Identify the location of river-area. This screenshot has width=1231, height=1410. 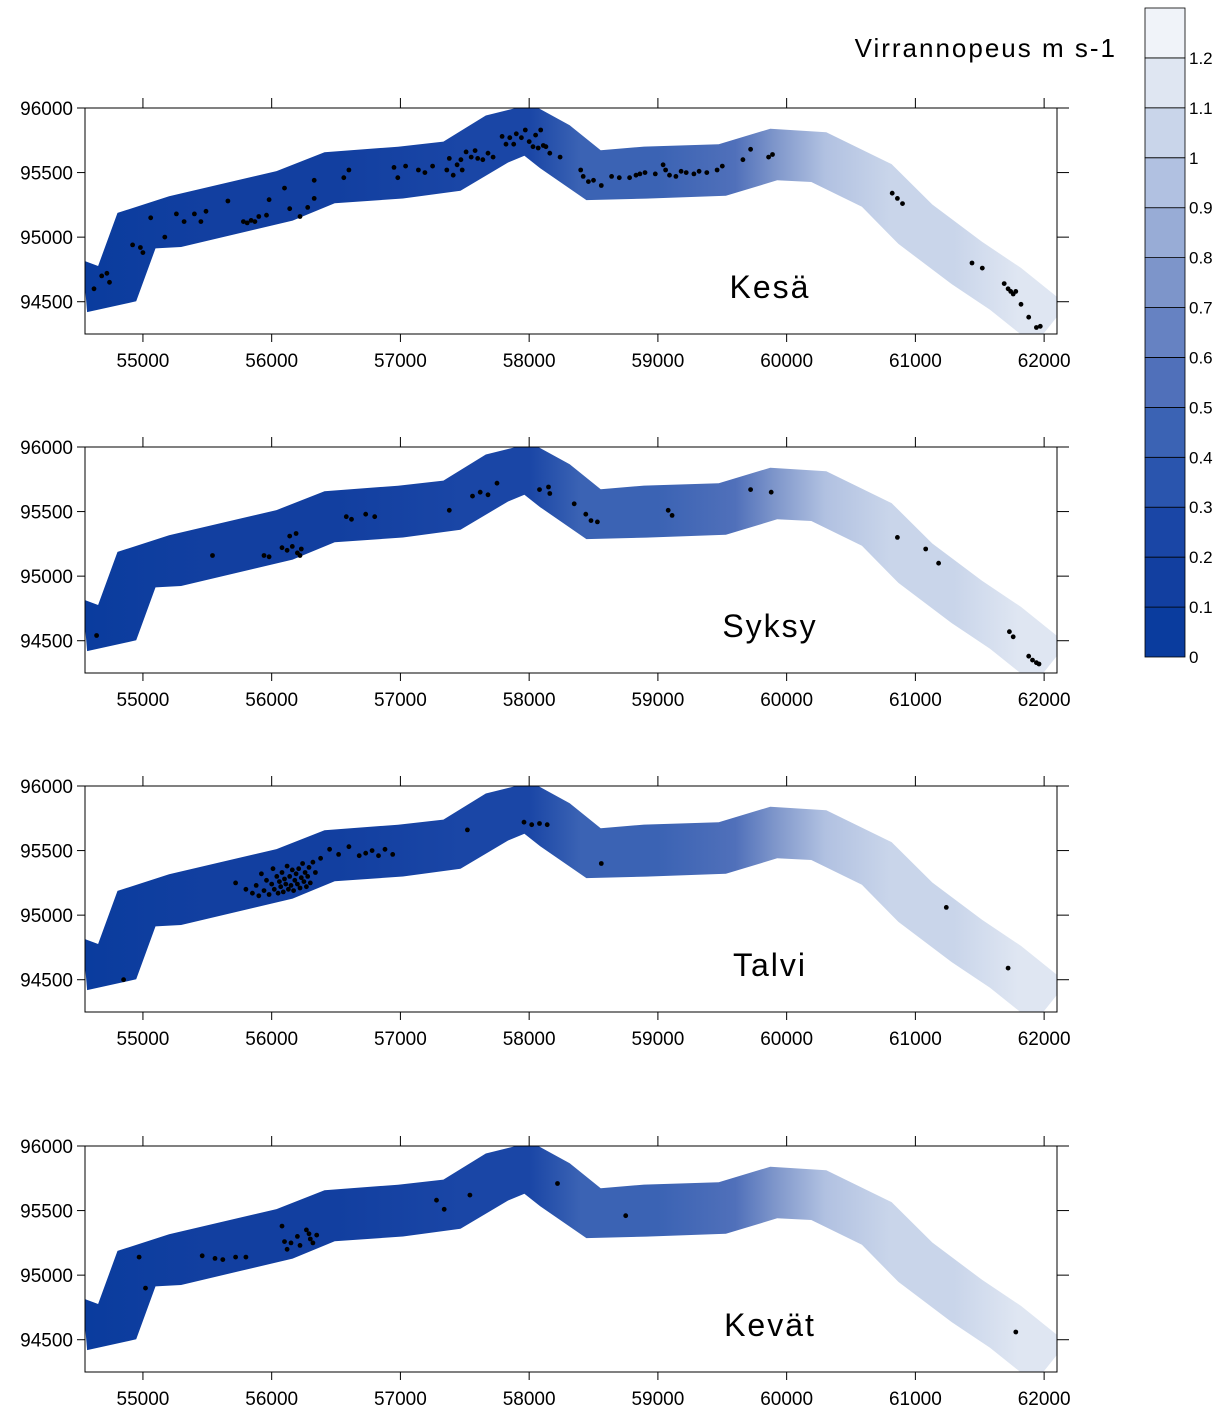
(571, 221).